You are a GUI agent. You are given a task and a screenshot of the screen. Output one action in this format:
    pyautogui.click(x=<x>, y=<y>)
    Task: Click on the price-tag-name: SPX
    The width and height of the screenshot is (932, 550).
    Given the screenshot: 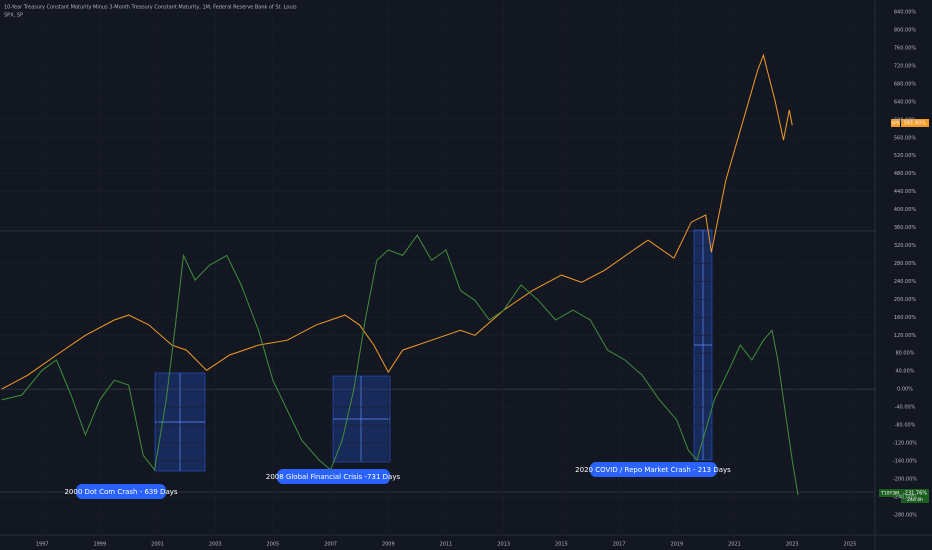 What is the action you would take?
    pyautogui.click(x=895, y=124)
    